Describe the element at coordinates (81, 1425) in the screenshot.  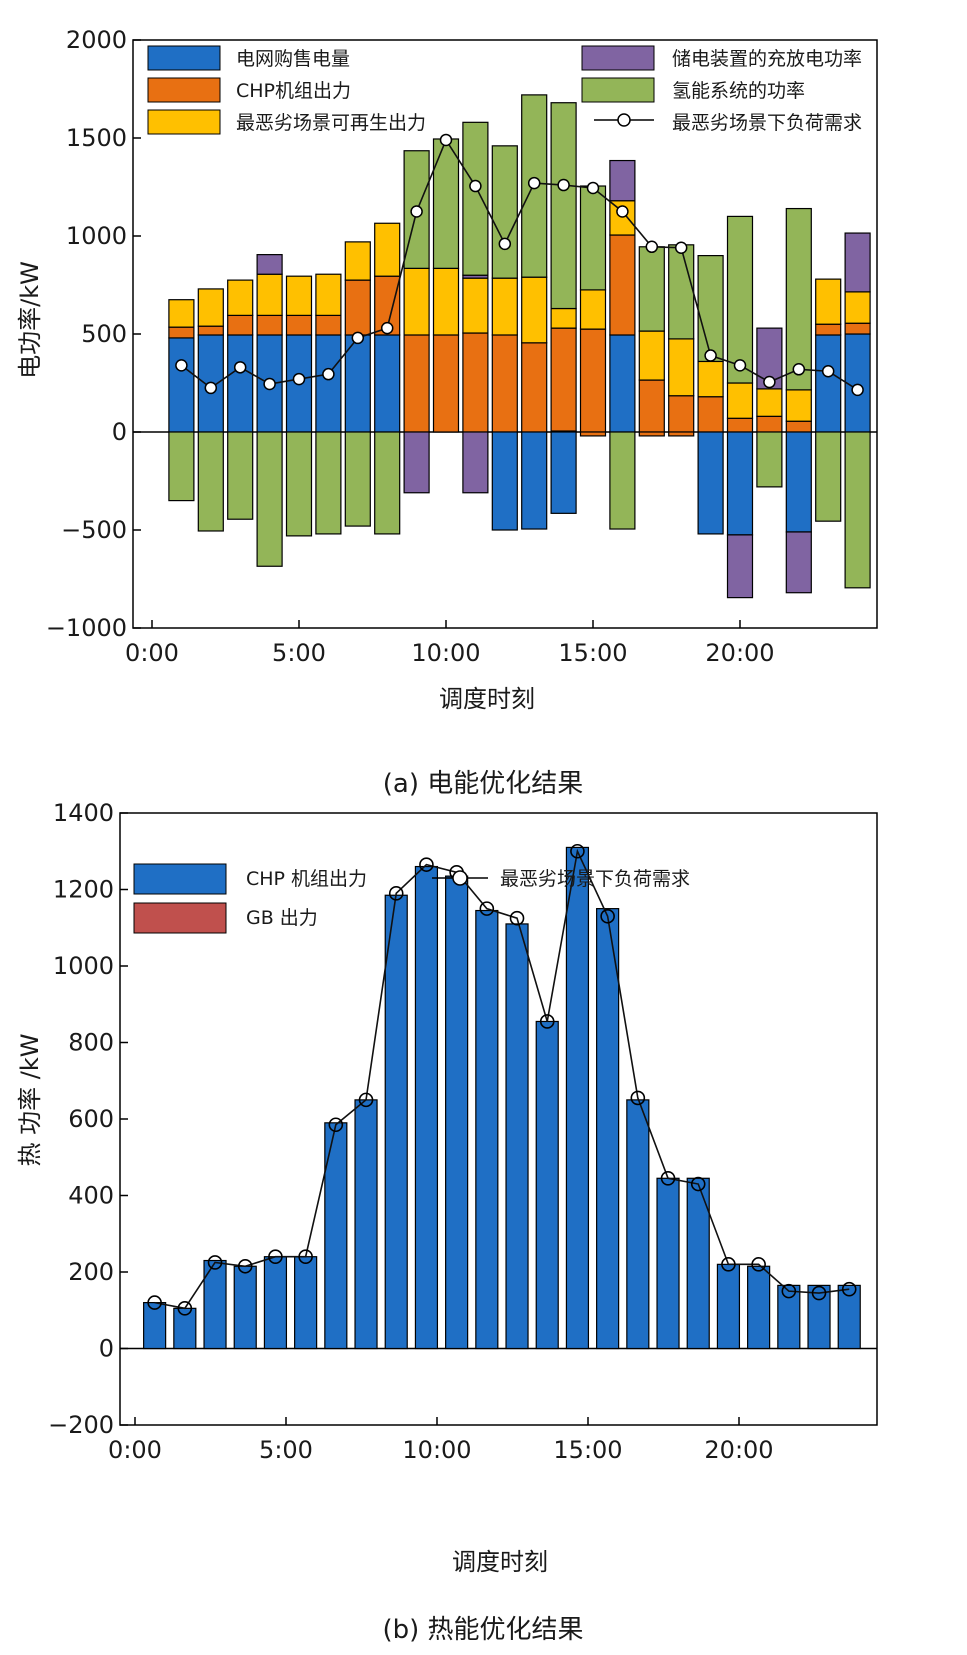
I see `y-tick-label: −200` at that location.